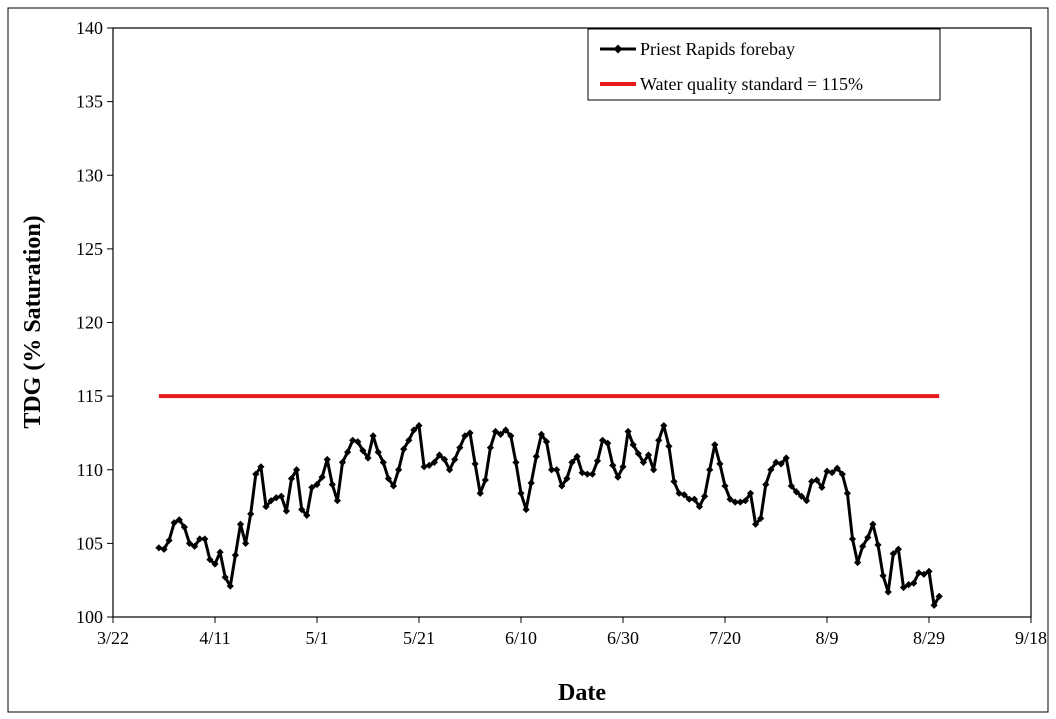  I want to click on x-tick-label: 8/29, so click(929, 638).